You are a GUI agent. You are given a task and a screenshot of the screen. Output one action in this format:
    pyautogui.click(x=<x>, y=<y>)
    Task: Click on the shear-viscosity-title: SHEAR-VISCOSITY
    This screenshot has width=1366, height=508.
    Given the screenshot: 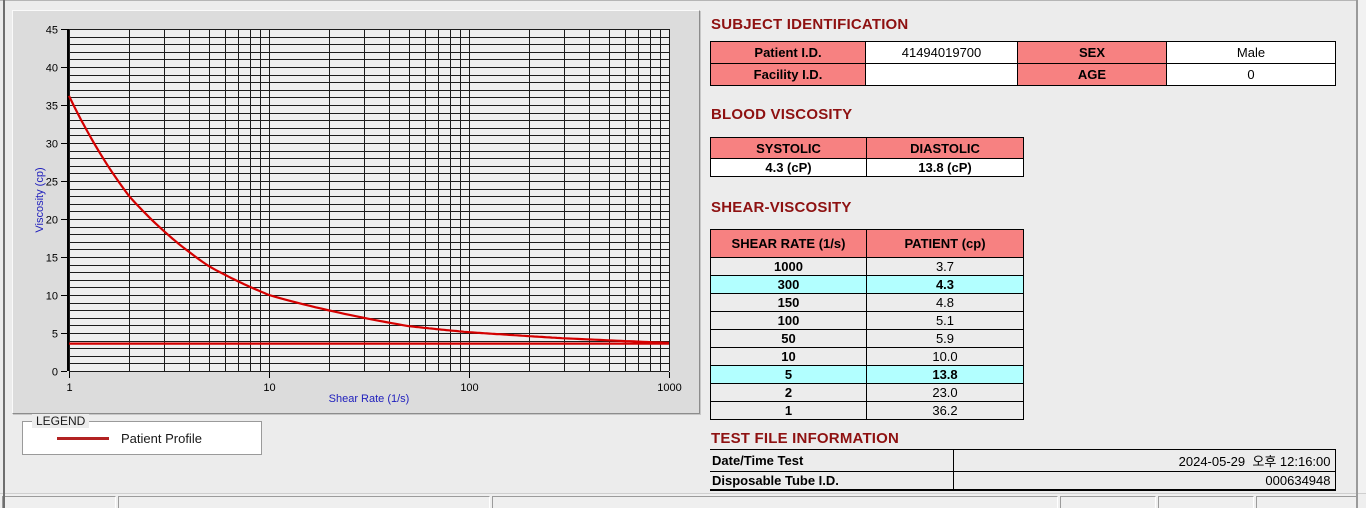 What is the action you would take?
    pyautogui.click(x=781, y=207)
    